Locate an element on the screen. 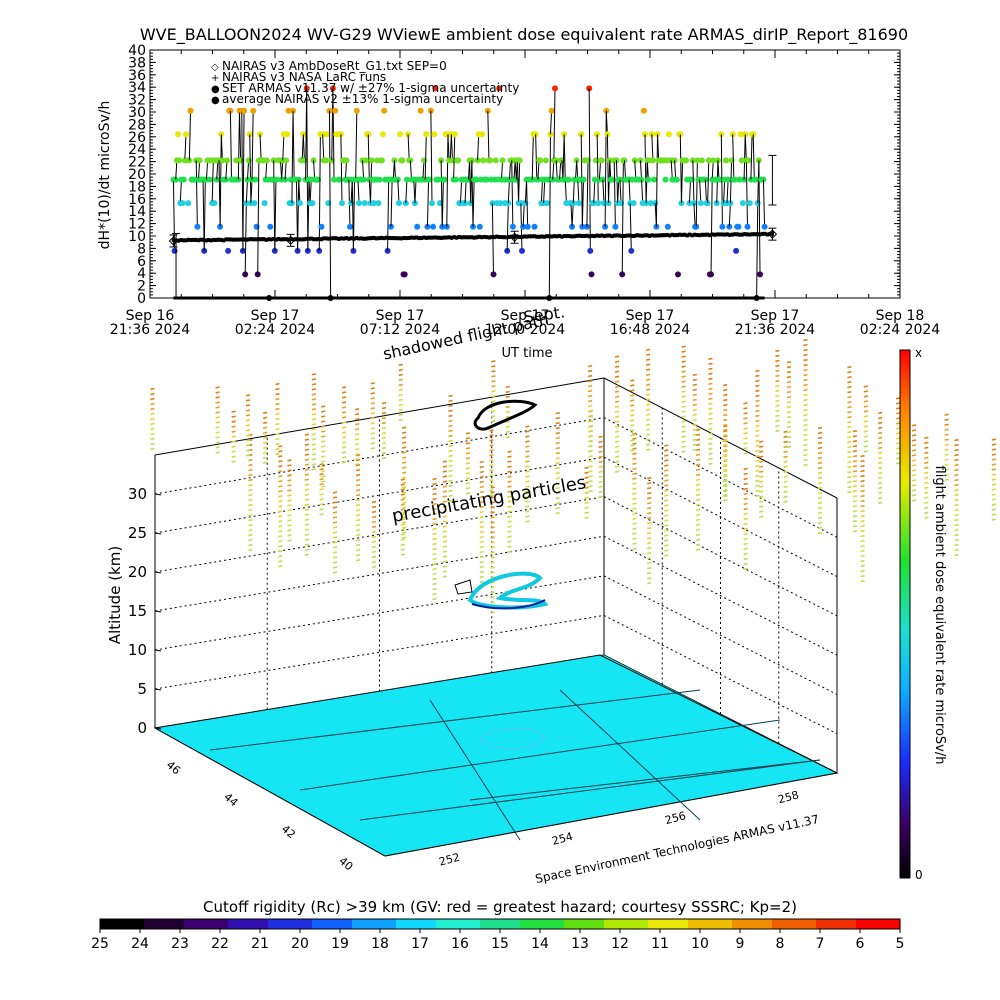 This screenshot has width=1000, height=1000. altitude-gridline is located at coordinates (379, 456).